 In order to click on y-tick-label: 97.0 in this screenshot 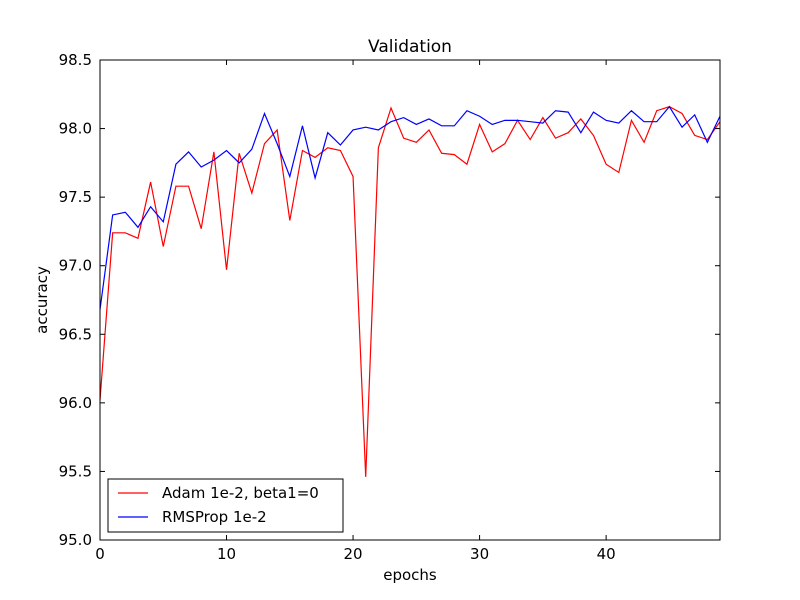, I will do `click(75, 266)`.